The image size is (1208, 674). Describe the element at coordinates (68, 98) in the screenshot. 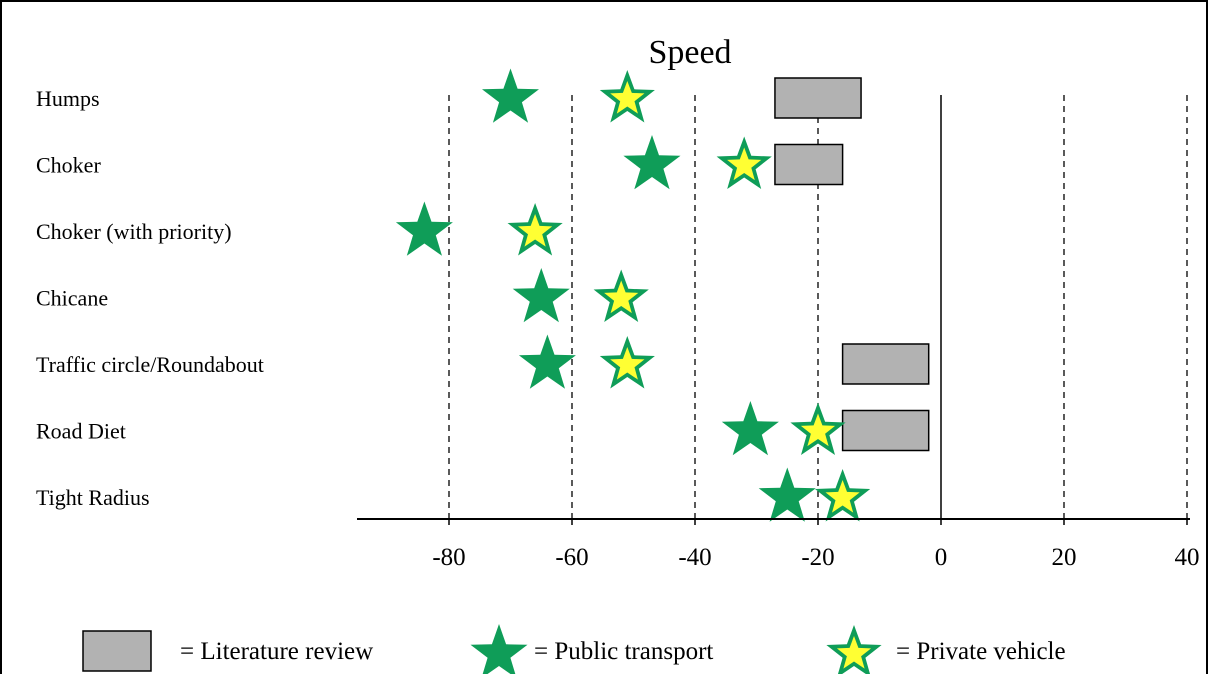

I see `category-label: Humps` at that location.